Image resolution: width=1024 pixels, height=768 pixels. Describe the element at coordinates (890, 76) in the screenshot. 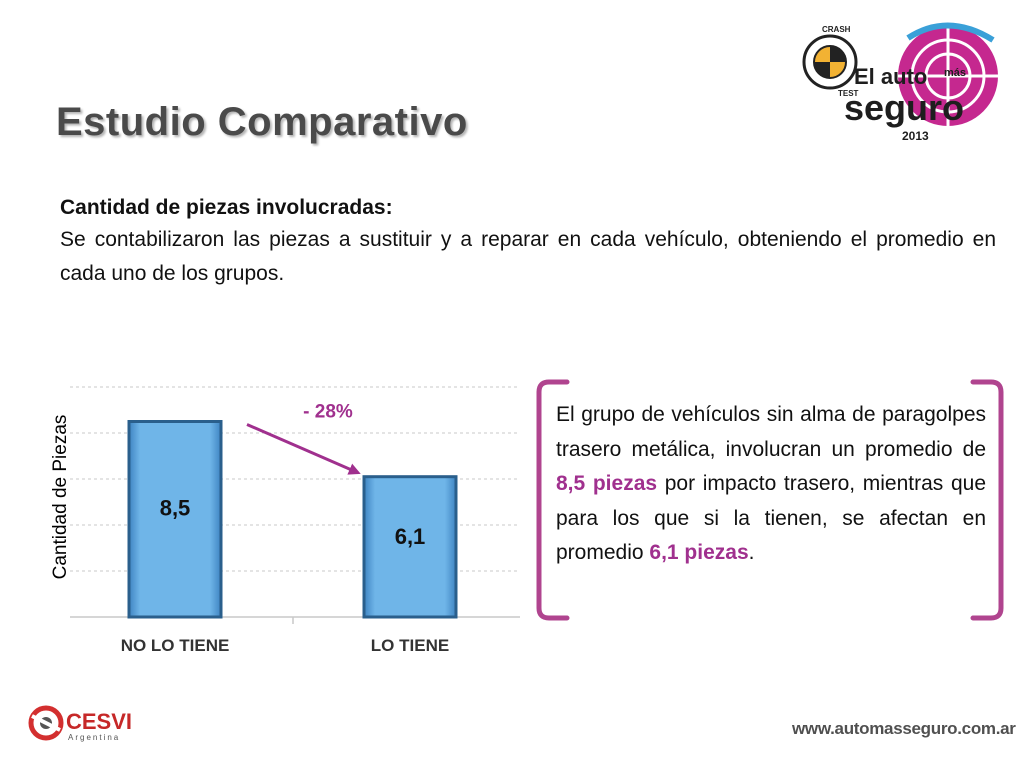

I see `brand-line-1: El auto` at that location.